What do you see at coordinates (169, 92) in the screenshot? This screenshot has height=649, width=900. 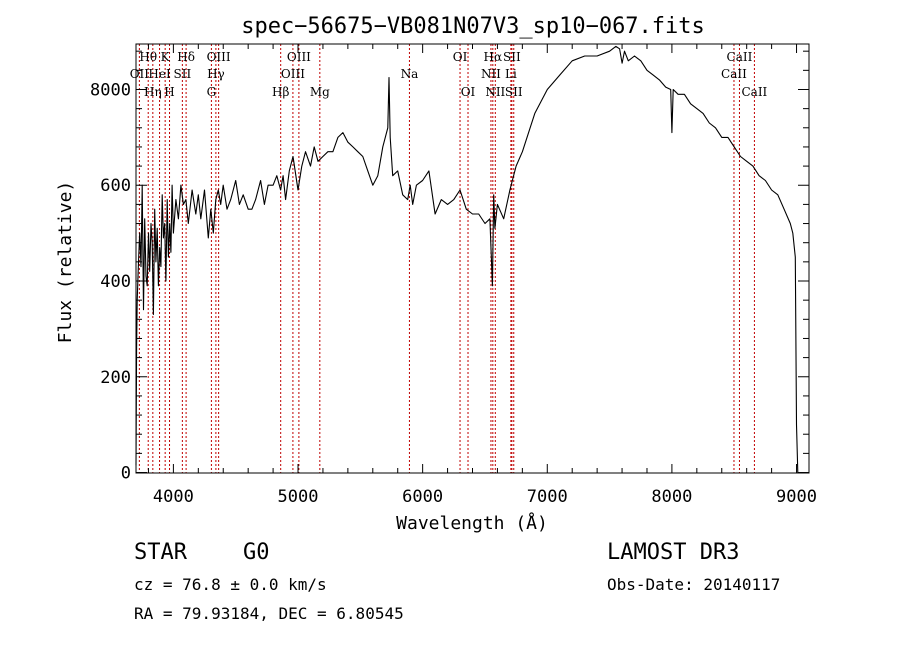 I see `emission-line-label: H` at bounding box center [169, 92].